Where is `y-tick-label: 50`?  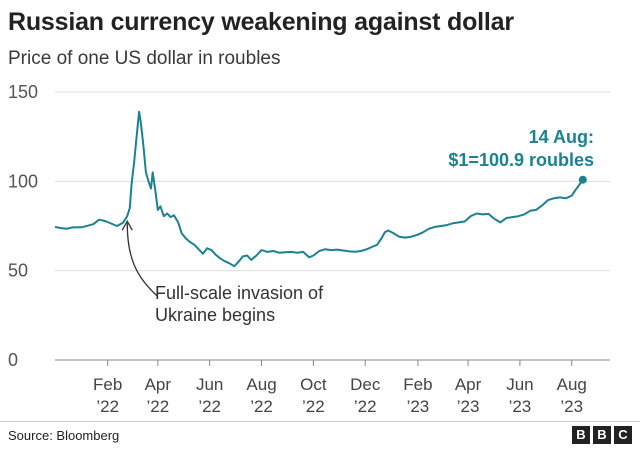
y-tick-label: 50 is located at coordinates (18, 271).